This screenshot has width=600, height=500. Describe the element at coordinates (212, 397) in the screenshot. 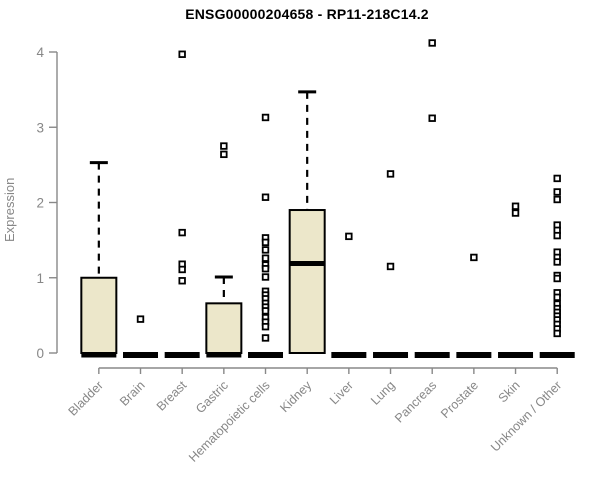

I see `x-axis-tick-label: Gastric` at that location.